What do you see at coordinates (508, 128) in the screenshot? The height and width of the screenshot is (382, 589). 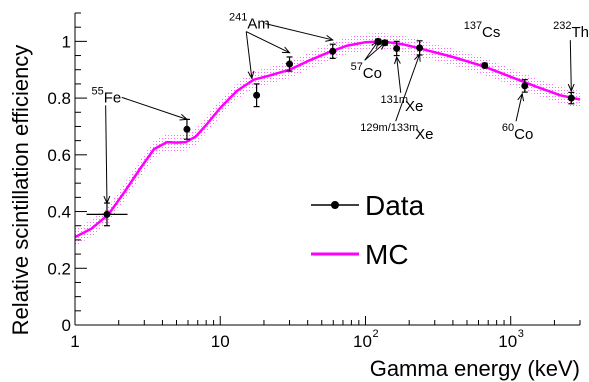 I see `annotation-isotope-mass: 60` at bounding box center [508, 128].